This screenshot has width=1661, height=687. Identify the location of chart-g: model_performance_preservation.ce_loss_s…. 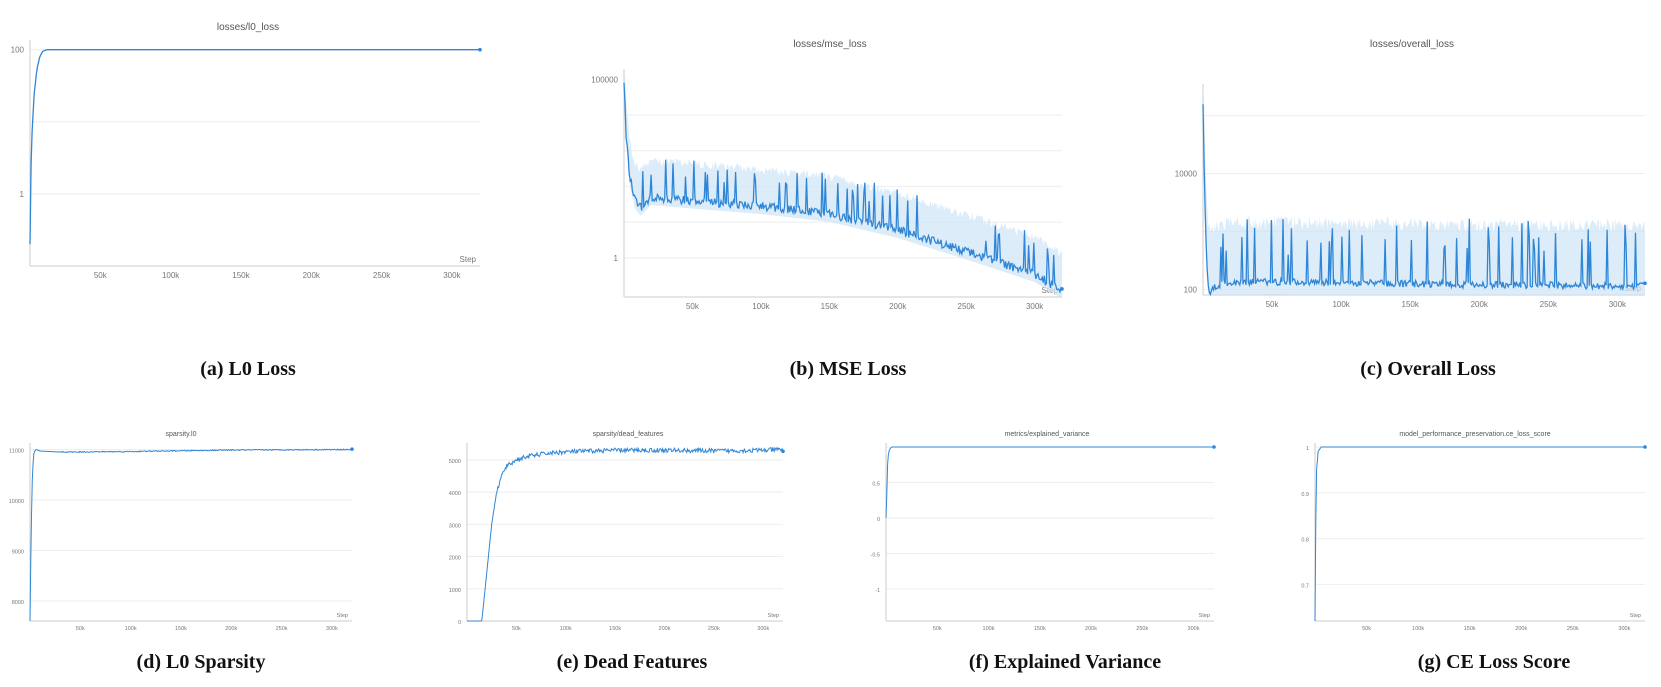
(1474, 552).